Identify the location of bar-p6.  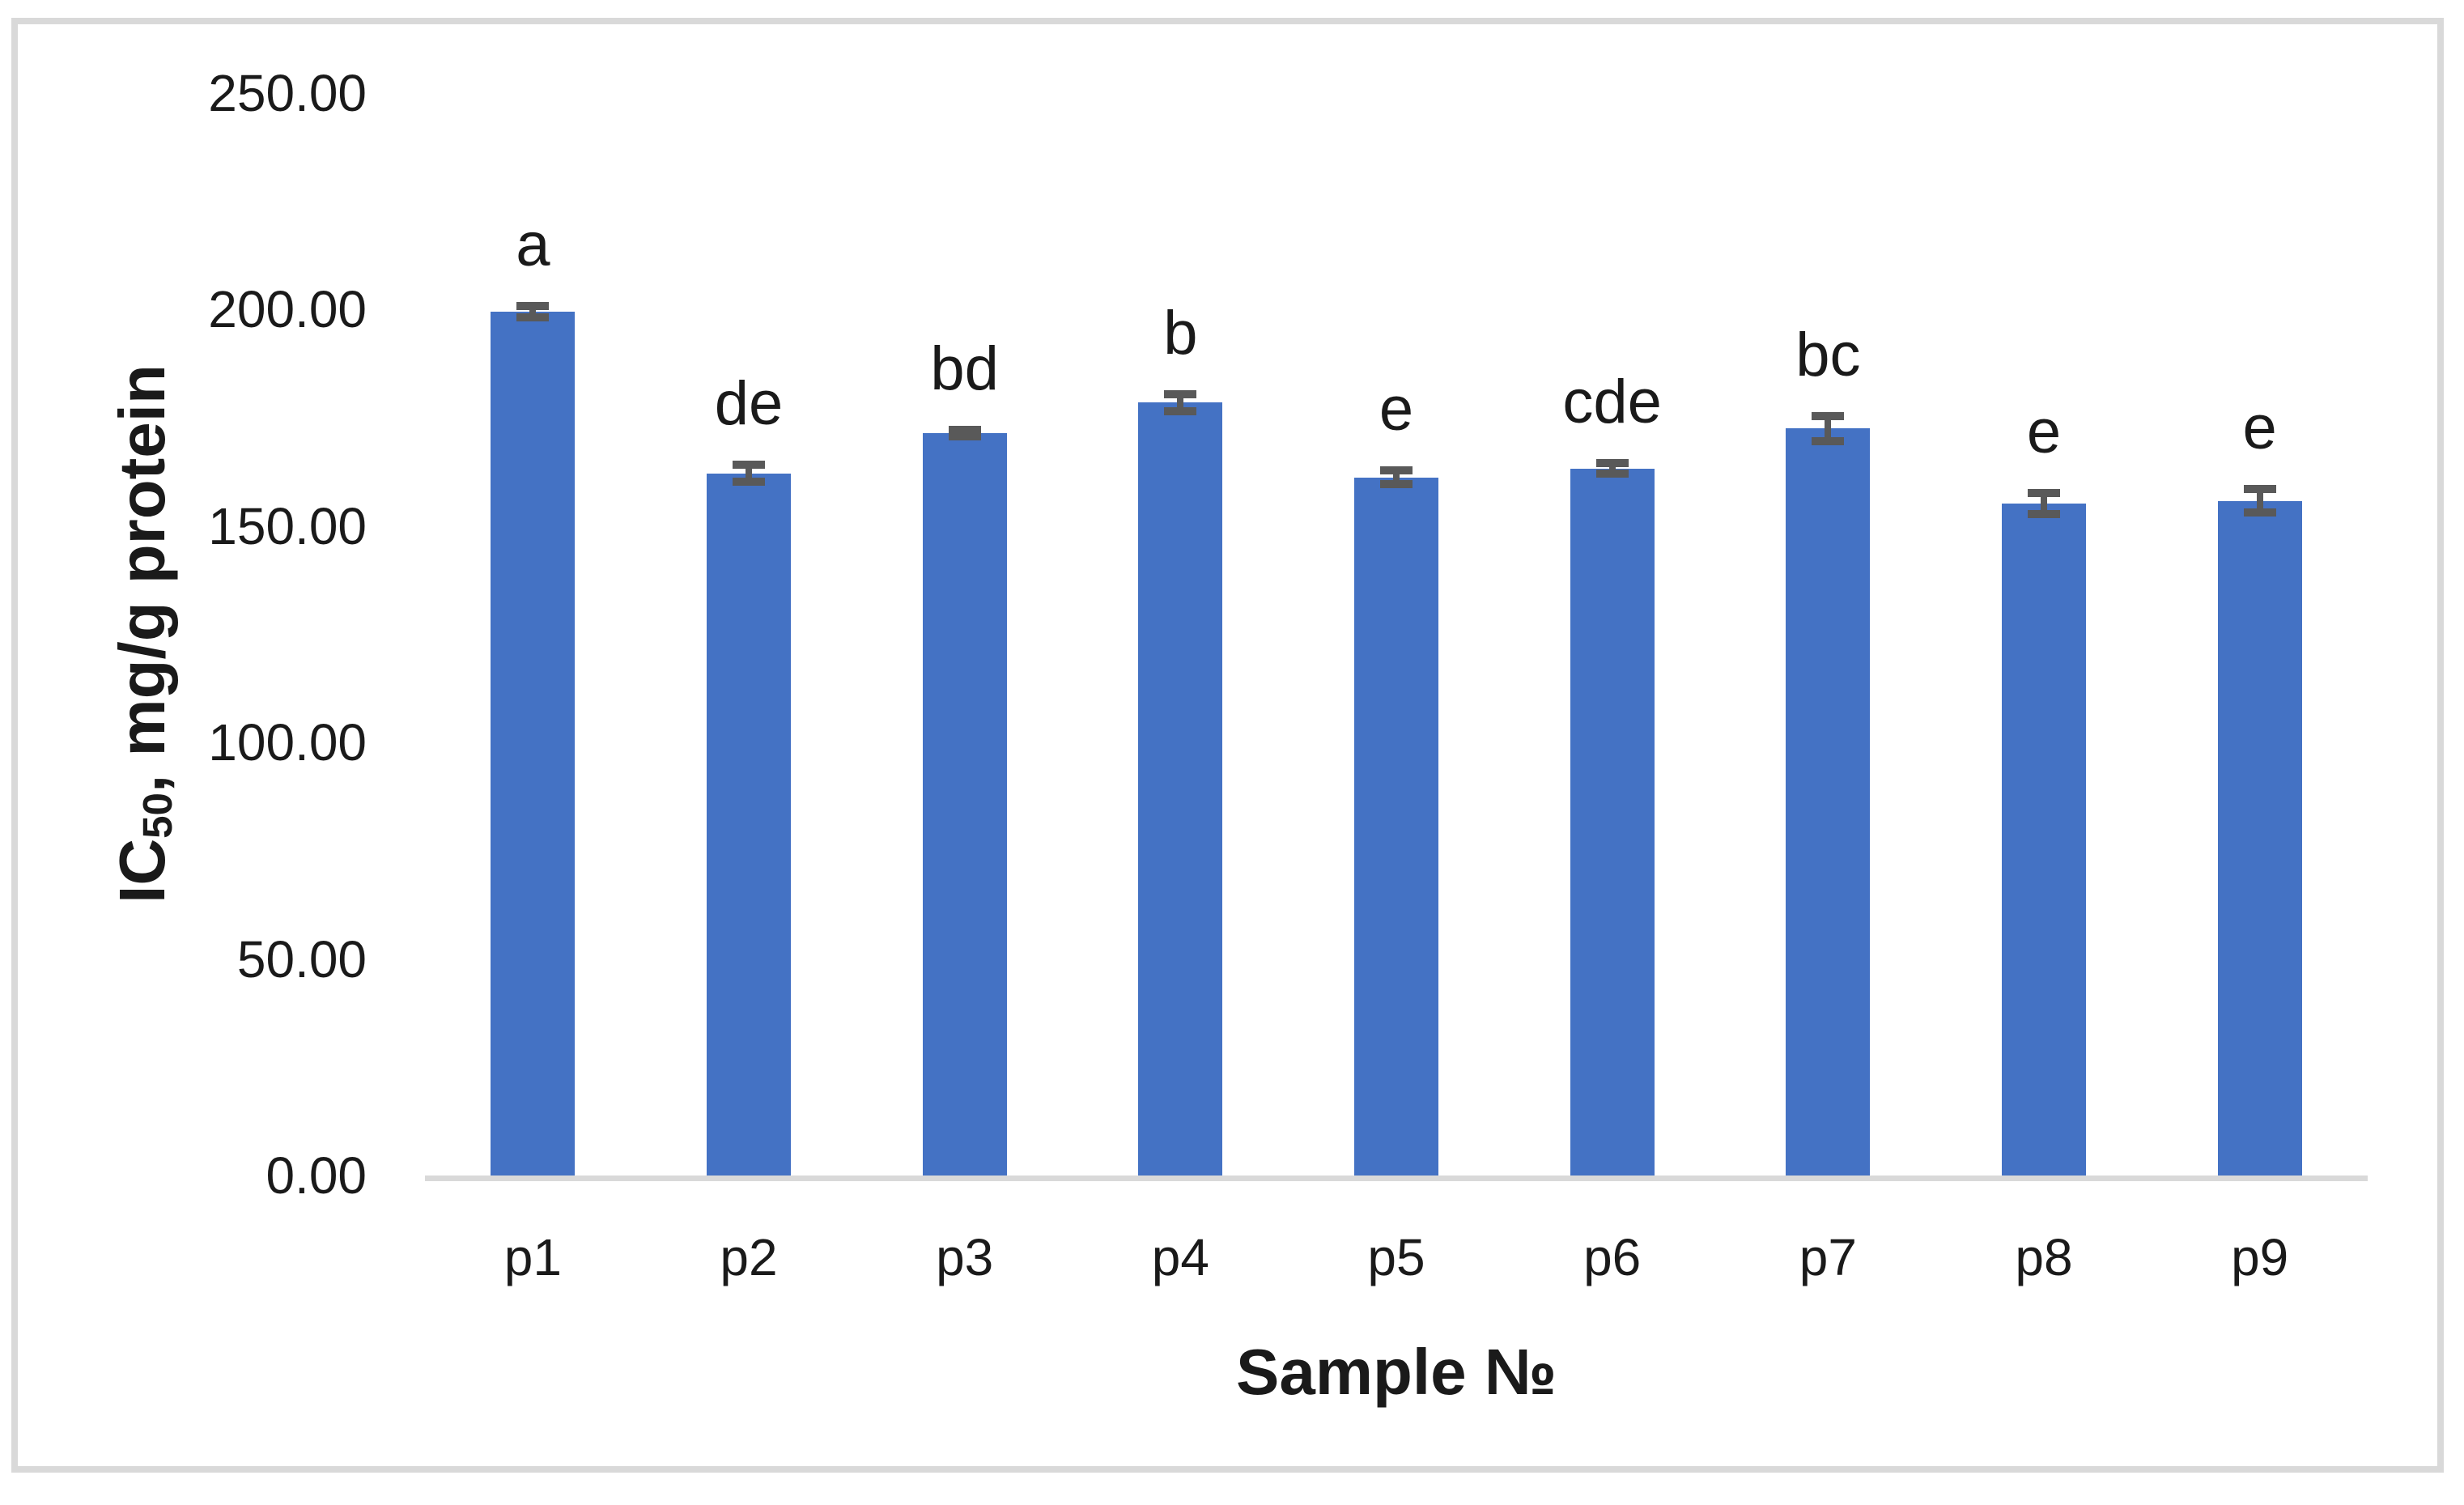
(1613, 822).